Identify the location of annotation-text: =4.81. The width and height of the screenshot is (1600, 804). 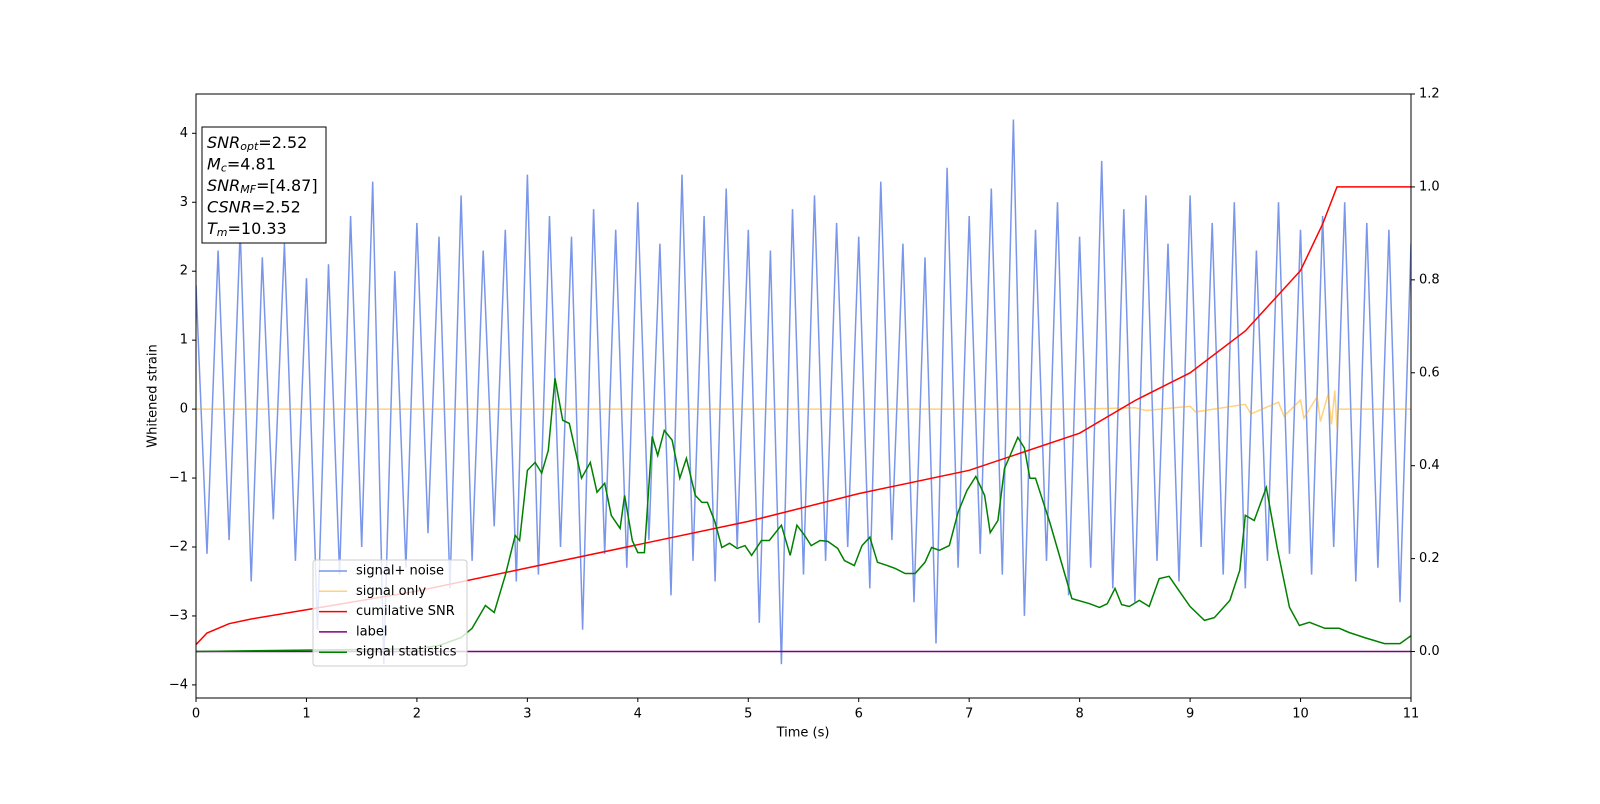
(251, 163).